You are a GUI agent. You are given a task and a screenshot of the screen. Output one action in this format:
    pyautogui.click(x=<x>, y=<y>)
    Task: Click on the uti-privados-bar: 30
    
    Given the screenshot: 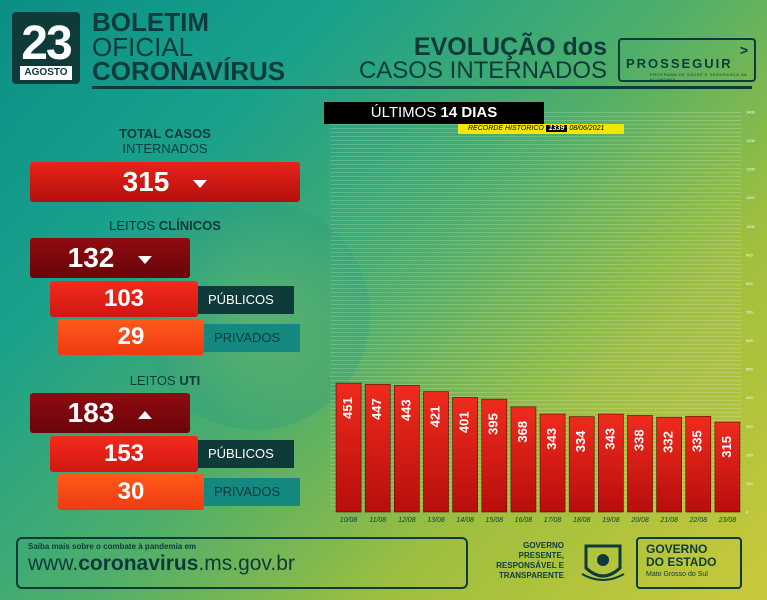 What is the action you would take?
    pyautogui.click(x=131, y=492)
    